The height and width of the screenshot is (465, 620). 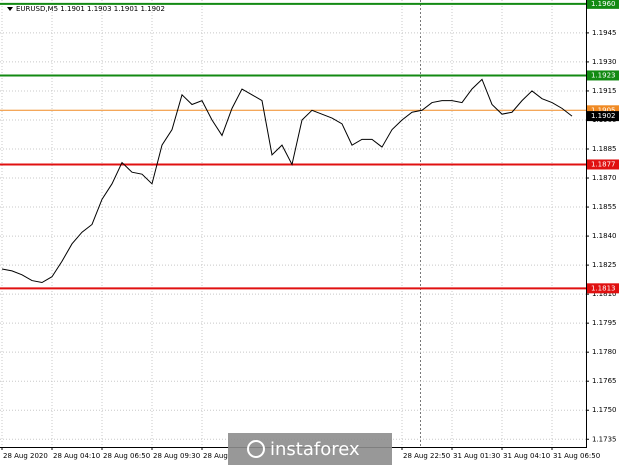 I want to click on x-tick-label: 28 Aug, so click(x=215, y=456).